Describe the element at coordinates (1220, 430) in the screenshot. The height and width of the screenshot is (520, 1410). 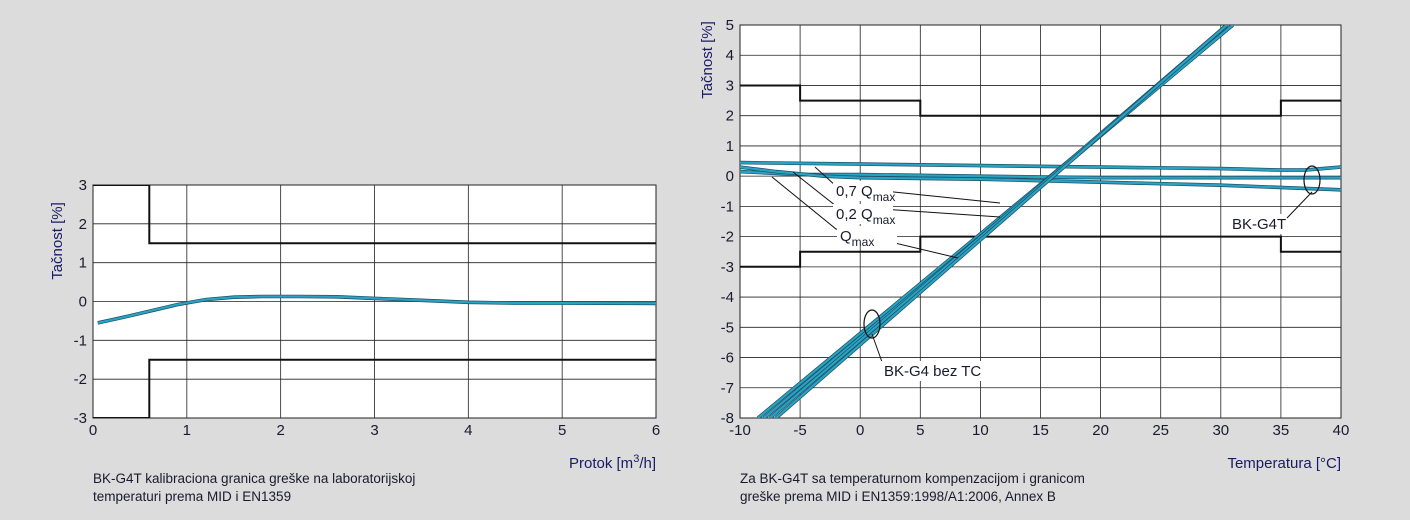
I see `x-tick-label: 30` at that location.